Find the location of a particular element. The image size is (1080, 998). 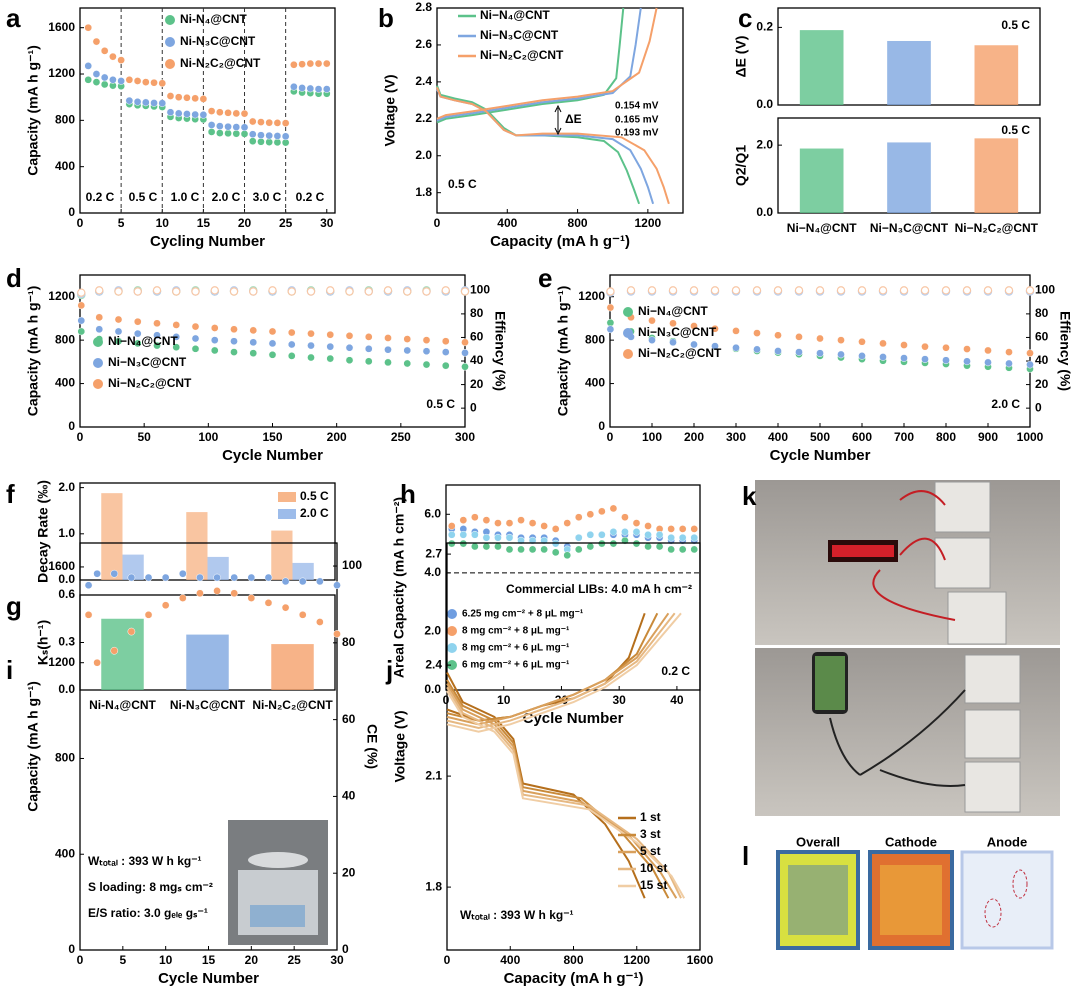

x-tick-label: 30 is located at coordinates (337, 960).